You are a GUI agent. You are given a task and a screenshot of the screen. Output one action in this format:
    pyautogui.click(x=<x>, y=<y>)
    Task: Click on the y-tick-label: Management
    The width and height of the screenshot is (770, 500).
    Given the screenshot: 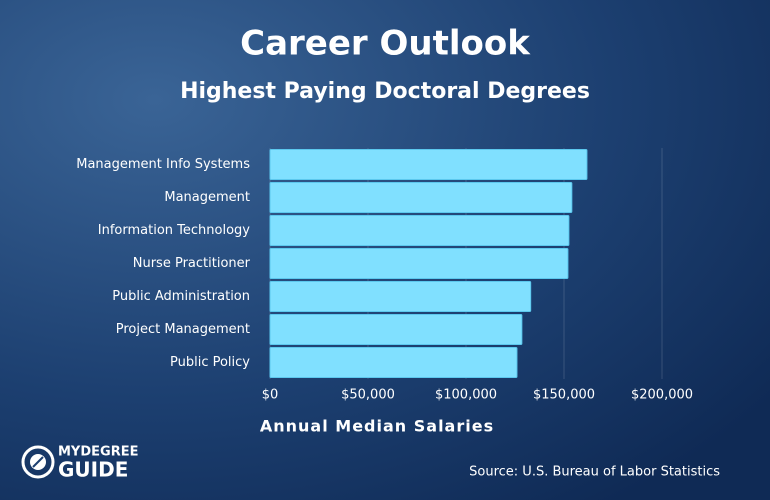 What is the action you would take?
    pyautogui.click(x=207, y=197)
    